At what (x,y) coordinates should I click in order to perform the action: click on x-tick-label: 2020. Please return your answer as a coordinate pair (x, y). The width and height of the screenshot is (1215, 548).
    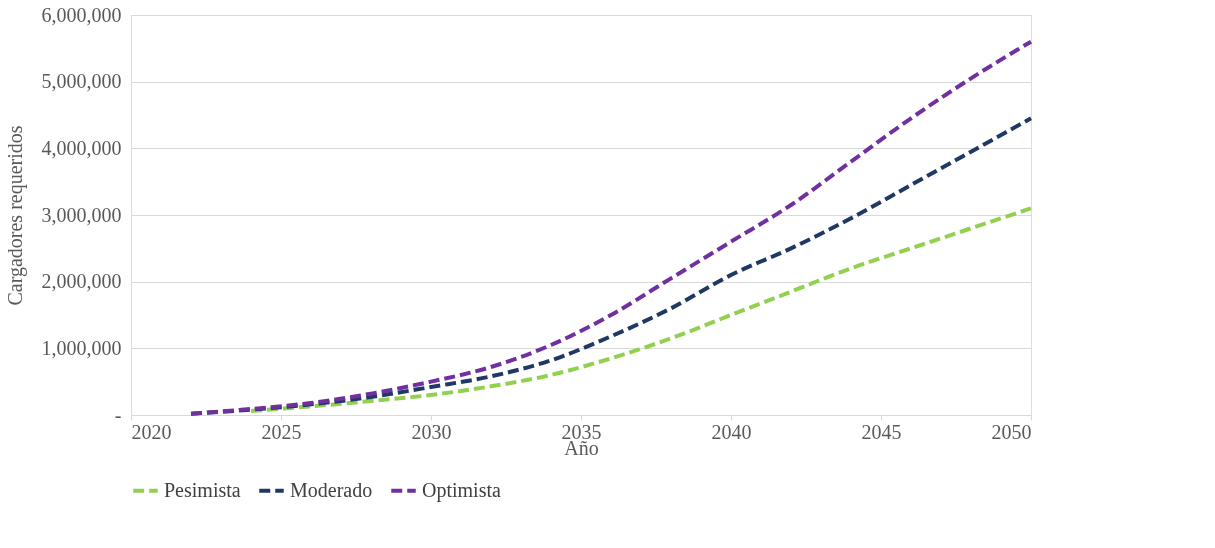
    Looking at the image, I should click on (151, 431).